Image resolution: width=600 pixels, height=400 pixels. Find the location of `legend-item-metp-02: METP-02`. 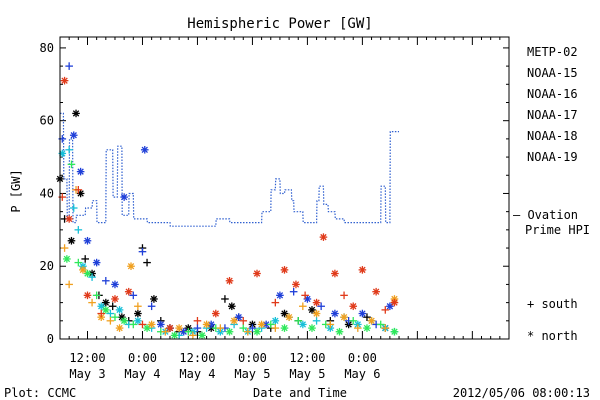

legend-item-metp-02: METP-02 is located at coordinates (552, 52).